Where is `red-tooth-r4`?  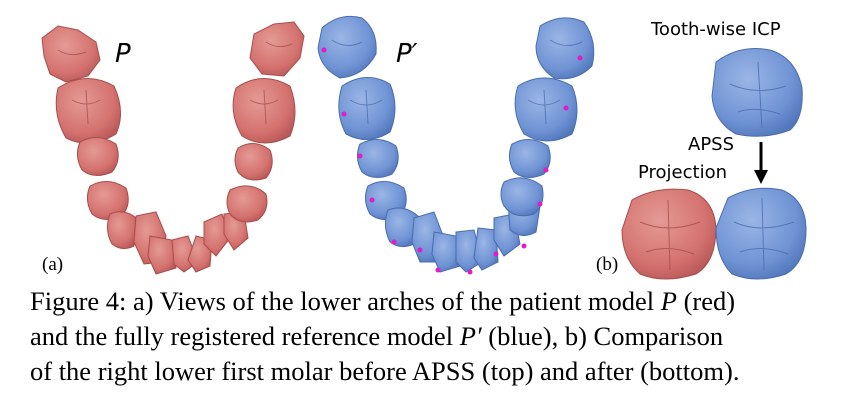 red-tooth-r4 is located at coordinates (247, 204).